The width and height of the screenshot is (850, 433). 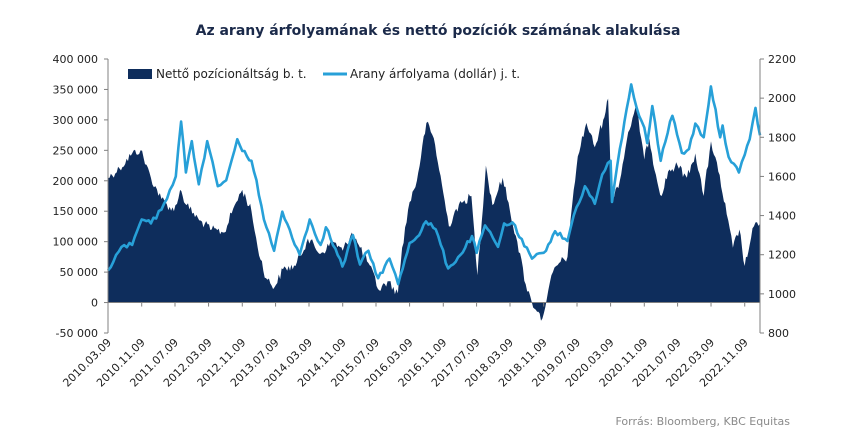 What do you see at coordinates (782, 216) in the screenshot?
I see `y-right-tick-label: 1400` at bounding box center [782, 216].